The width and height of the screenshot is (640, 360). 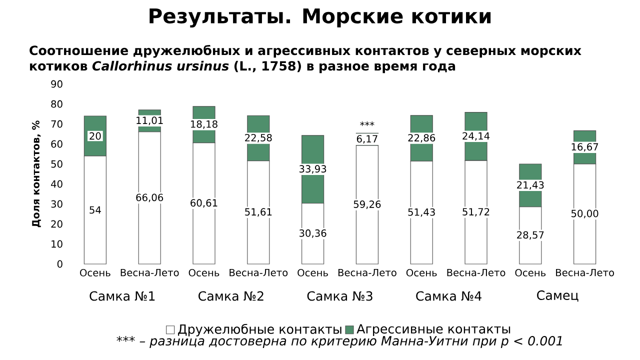 I want to click on text: Самка №4, so click(x=449, y=296).